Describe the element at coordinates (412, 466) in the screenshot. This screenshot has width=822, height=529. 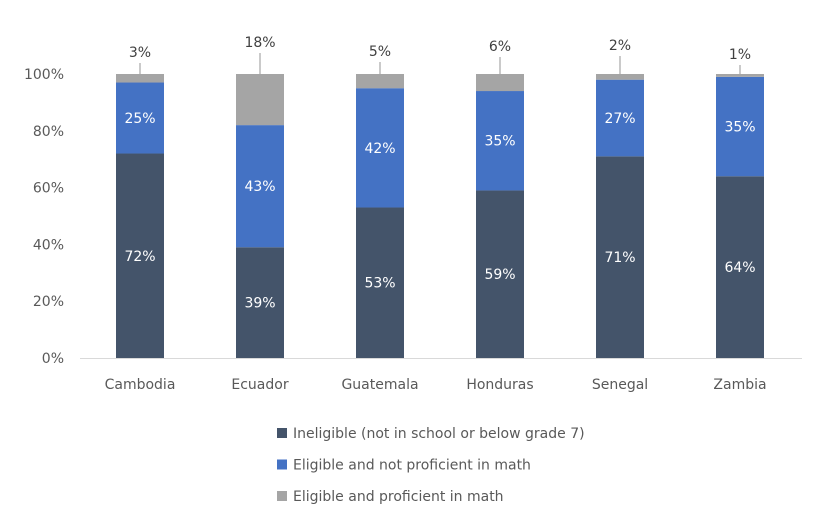
I see `legend-label: Eligible and not proficient in math` at that location.